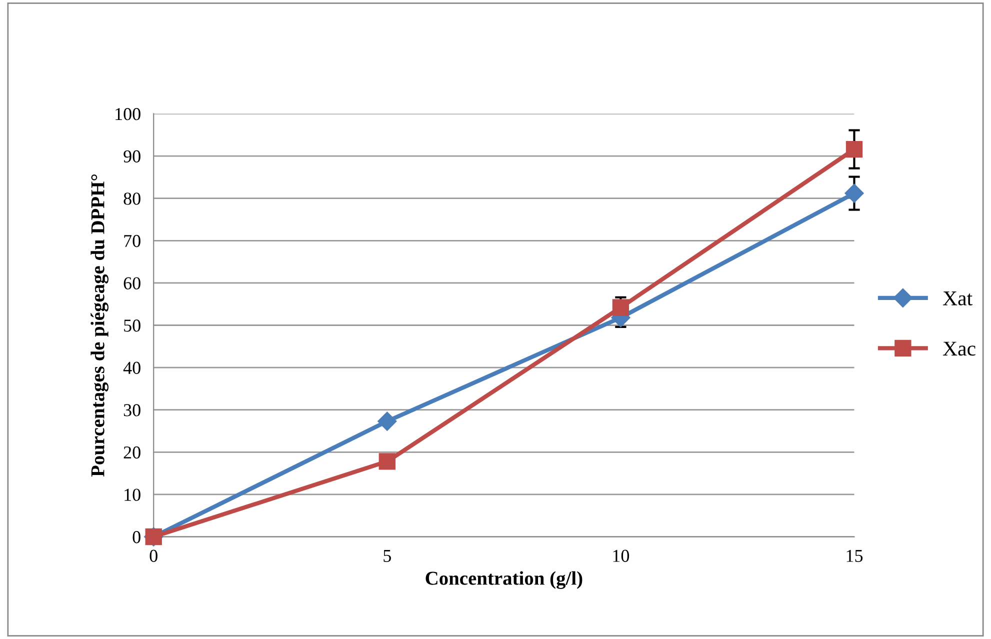  What do you see at coordinates (132, 241) in the screenshot?
I see `y-tick-label: 70` at bounding box center [132, 241].